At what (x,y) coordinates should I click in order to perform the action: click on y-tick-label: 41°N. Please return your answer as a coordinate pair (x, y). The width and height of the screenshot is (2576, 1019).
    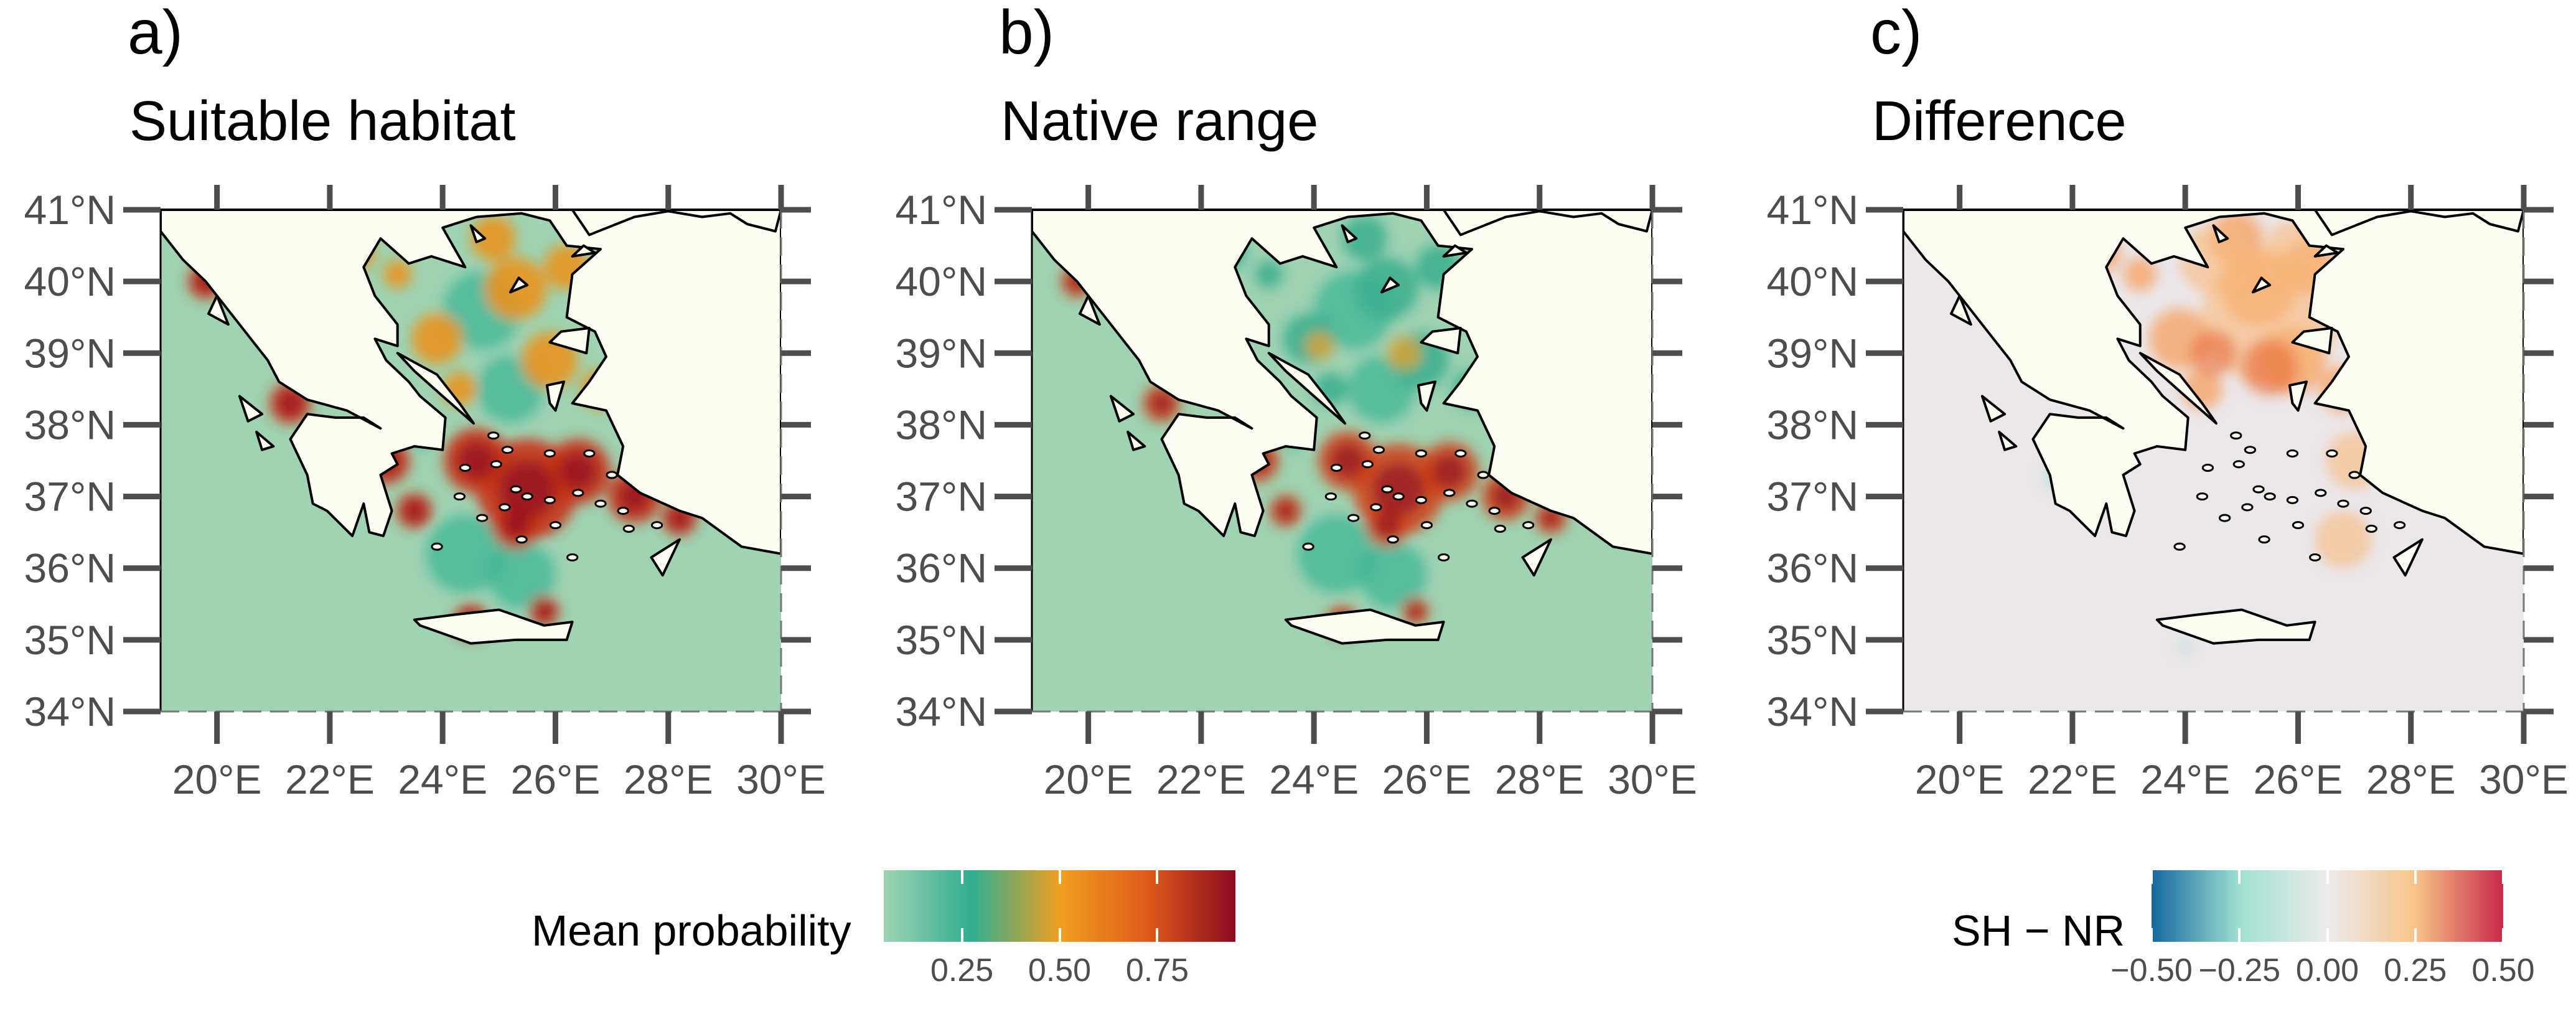
    Looking at the image, I should click on (70, 210).